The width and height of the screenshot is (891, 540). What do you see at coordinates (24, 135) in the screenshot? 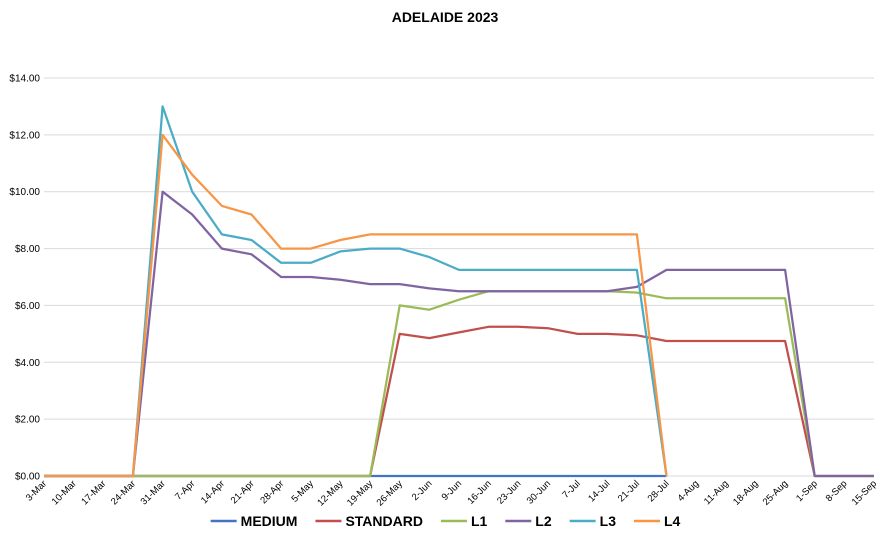
I see `y-tick-label: $12.00` at bounding box center [24, 135].